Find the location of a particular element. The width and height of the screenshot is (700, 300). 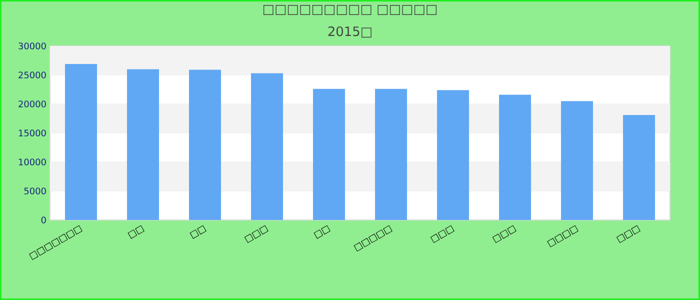

y-tick-label: 15000 is located at coordinates (32, 133).